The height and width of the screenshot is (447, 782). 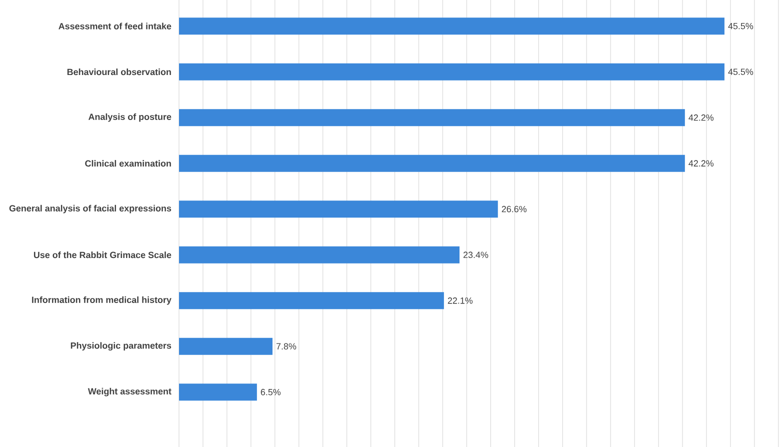 I want to click on y-tick-label: Weight assessment, so click(x=130, y=392).